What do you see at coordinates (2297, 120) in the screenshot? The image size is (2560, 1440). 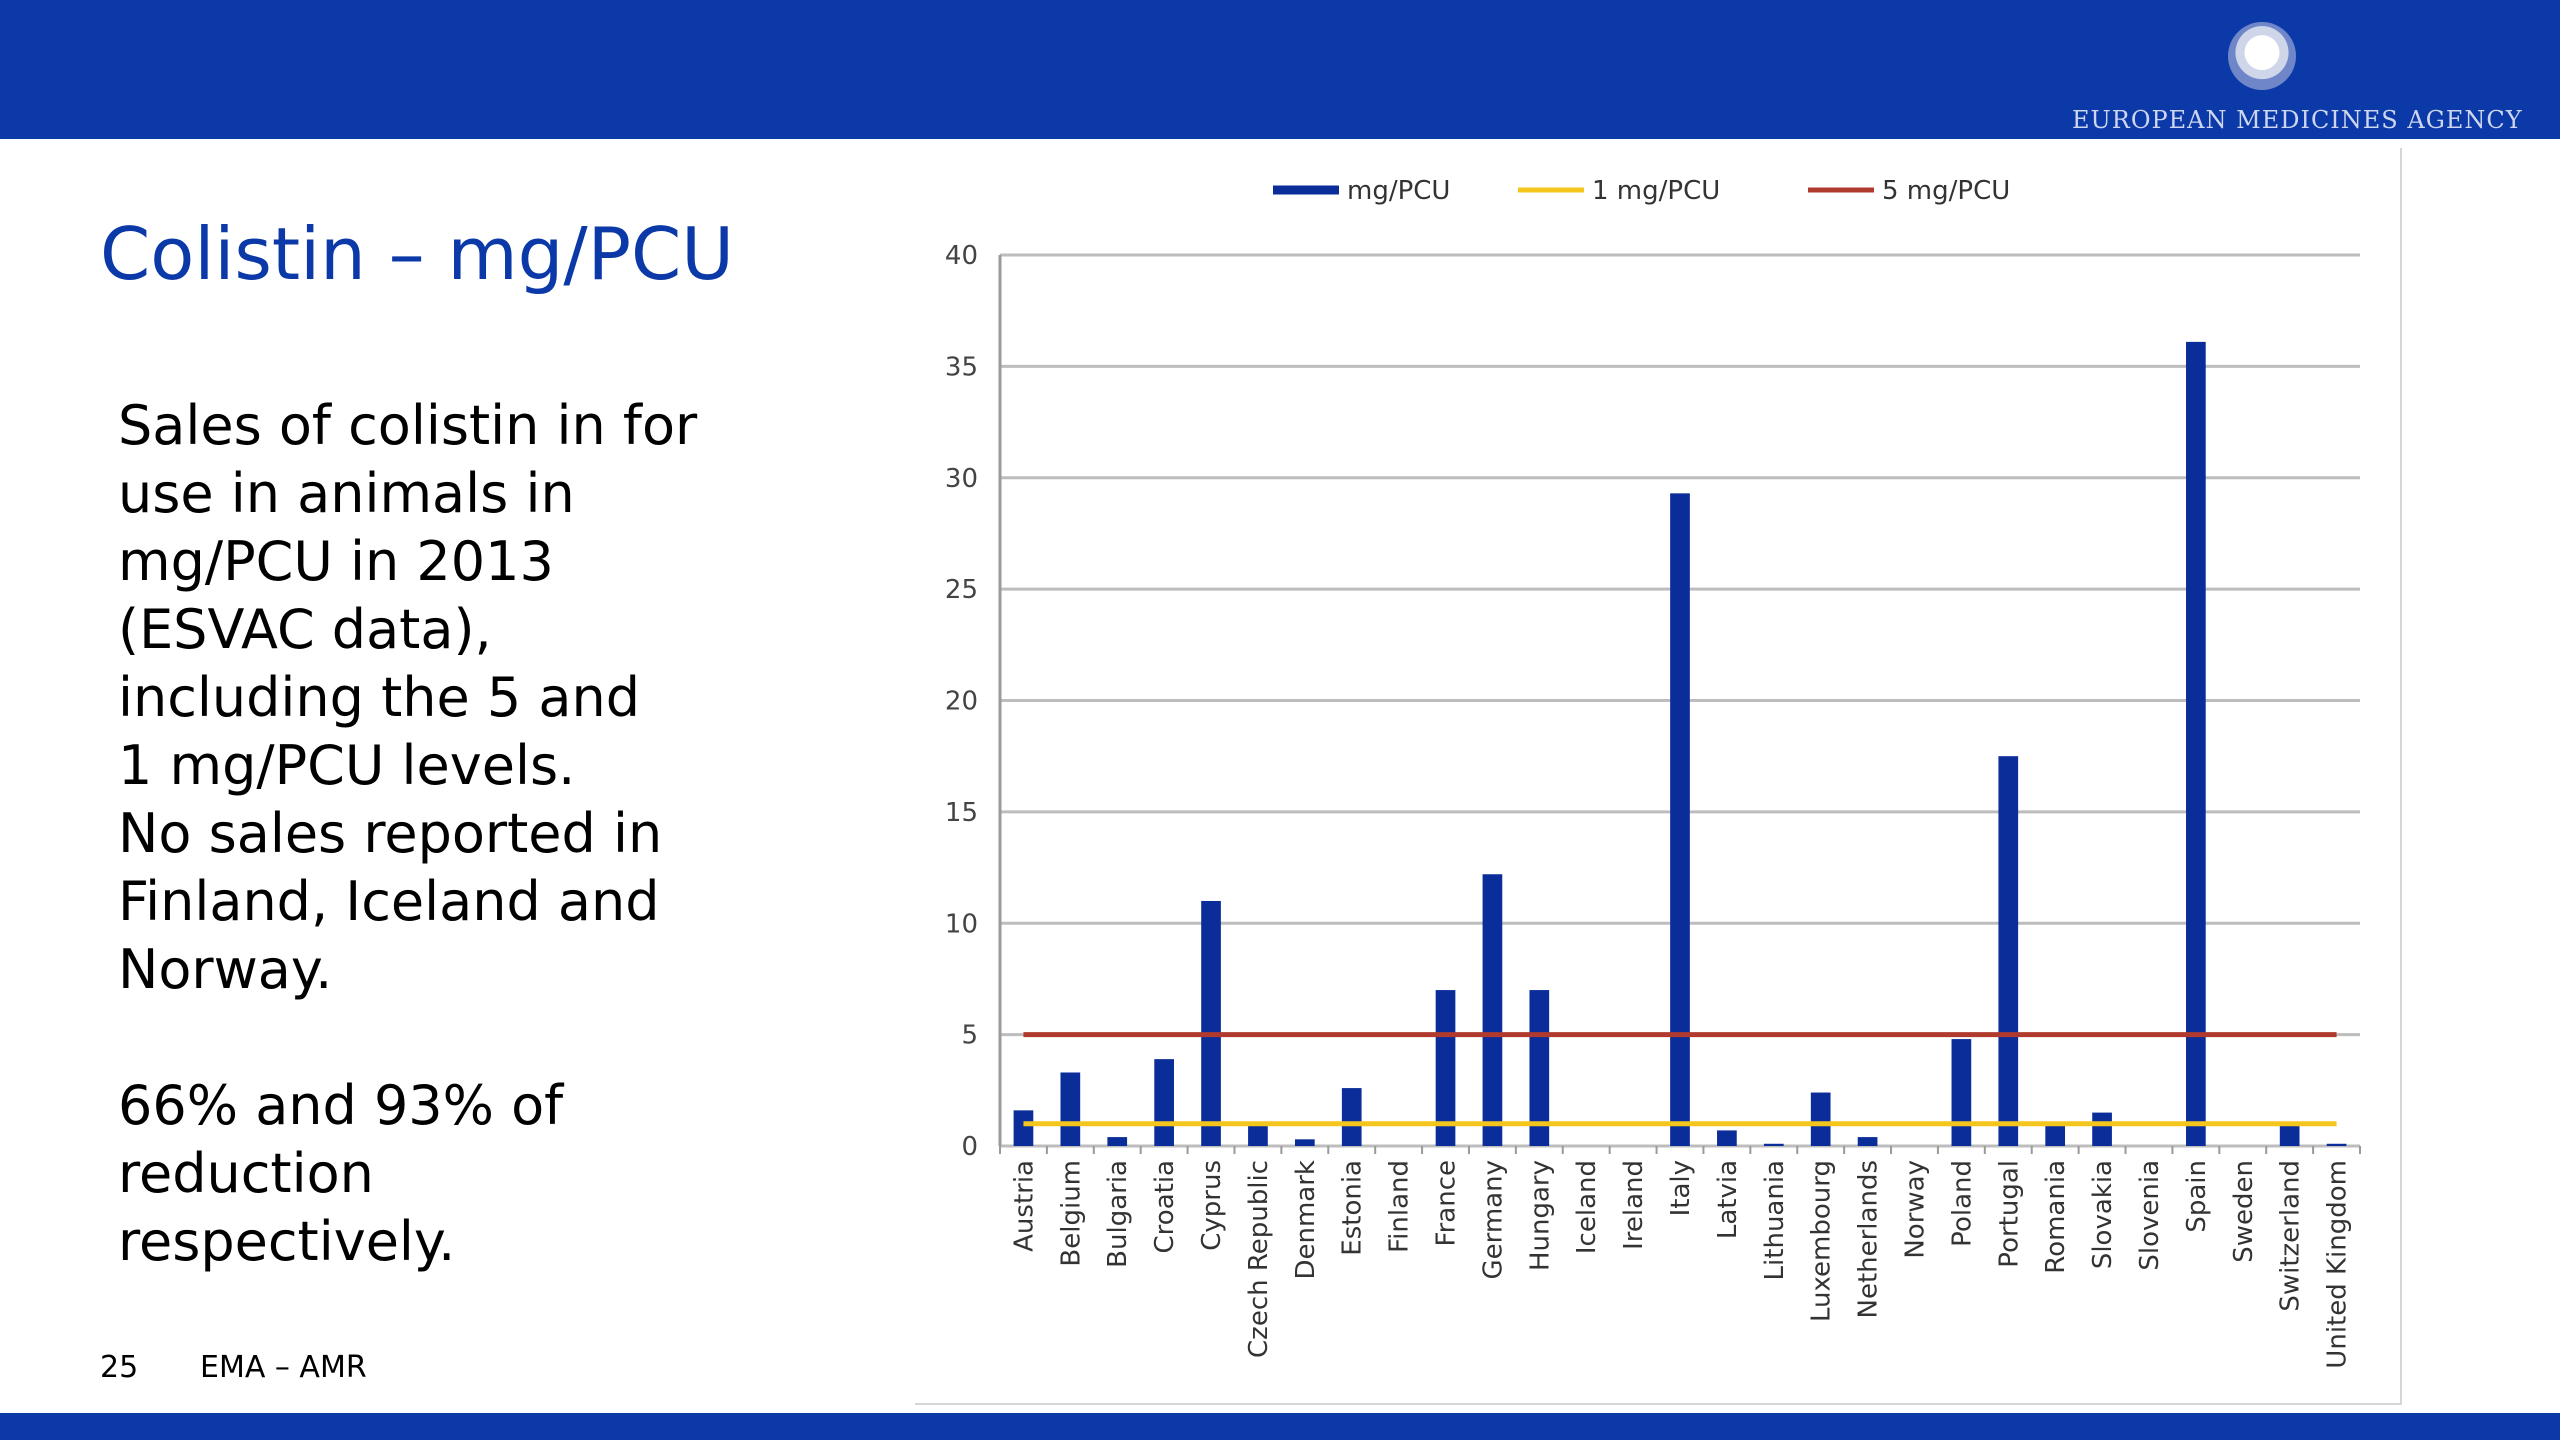 I see `logo-text: EUROPEAN MEDICINES AGENCY` at bounding box center [2297, 120].